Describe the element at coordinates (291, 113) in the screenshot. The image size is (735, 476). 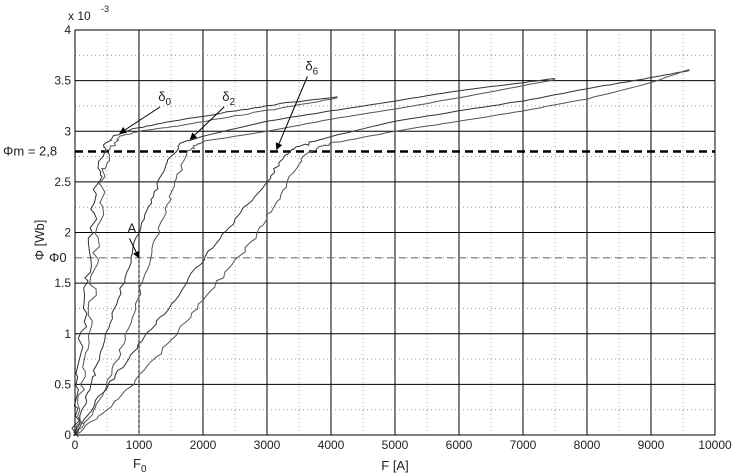
I see `series-label-2-arrow` at that location.